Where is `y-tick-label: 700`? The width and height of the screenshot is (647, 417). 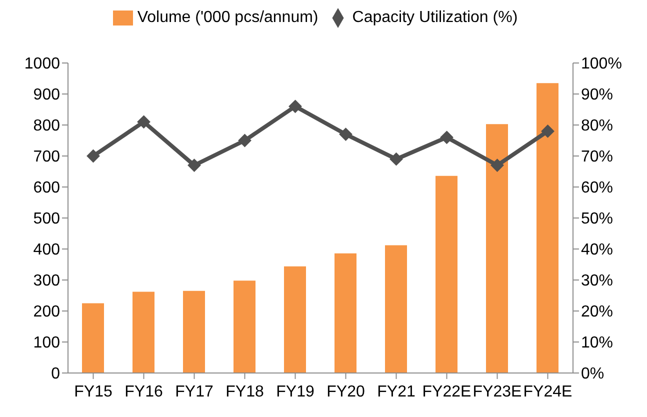
y-tick-label: 700 is located at coordinates (46, 157).